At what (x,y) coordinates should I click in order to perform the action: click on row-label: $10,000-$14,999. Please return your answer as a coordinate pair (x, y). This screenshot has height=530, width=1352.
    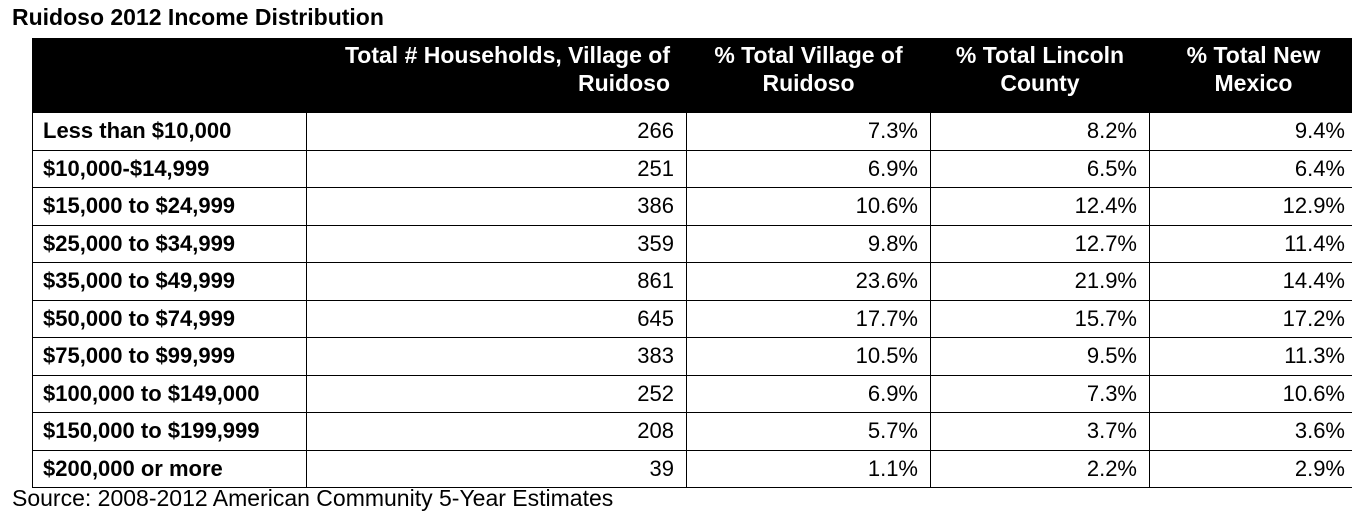
    Looking at the image, I should click on (169, 168).